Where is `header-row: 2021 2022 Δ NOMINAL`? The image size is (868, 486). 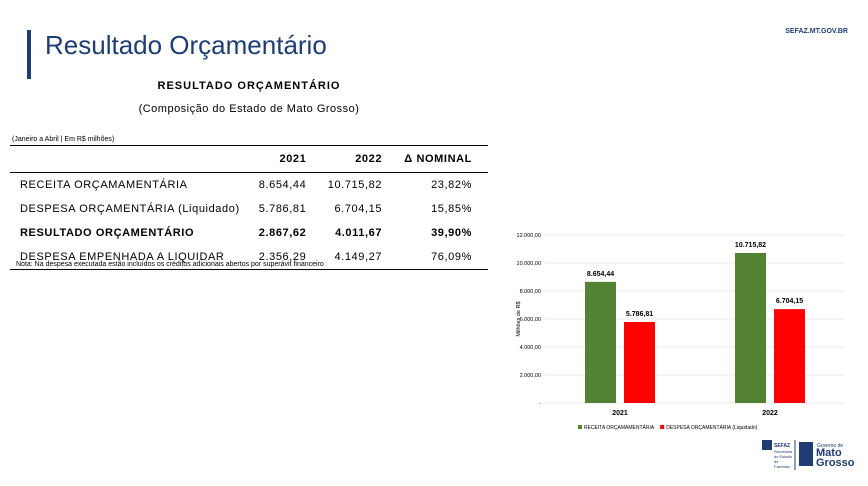 header-row: 2021 2022 Δ NOMINAL is located at coordinates (249, 159).